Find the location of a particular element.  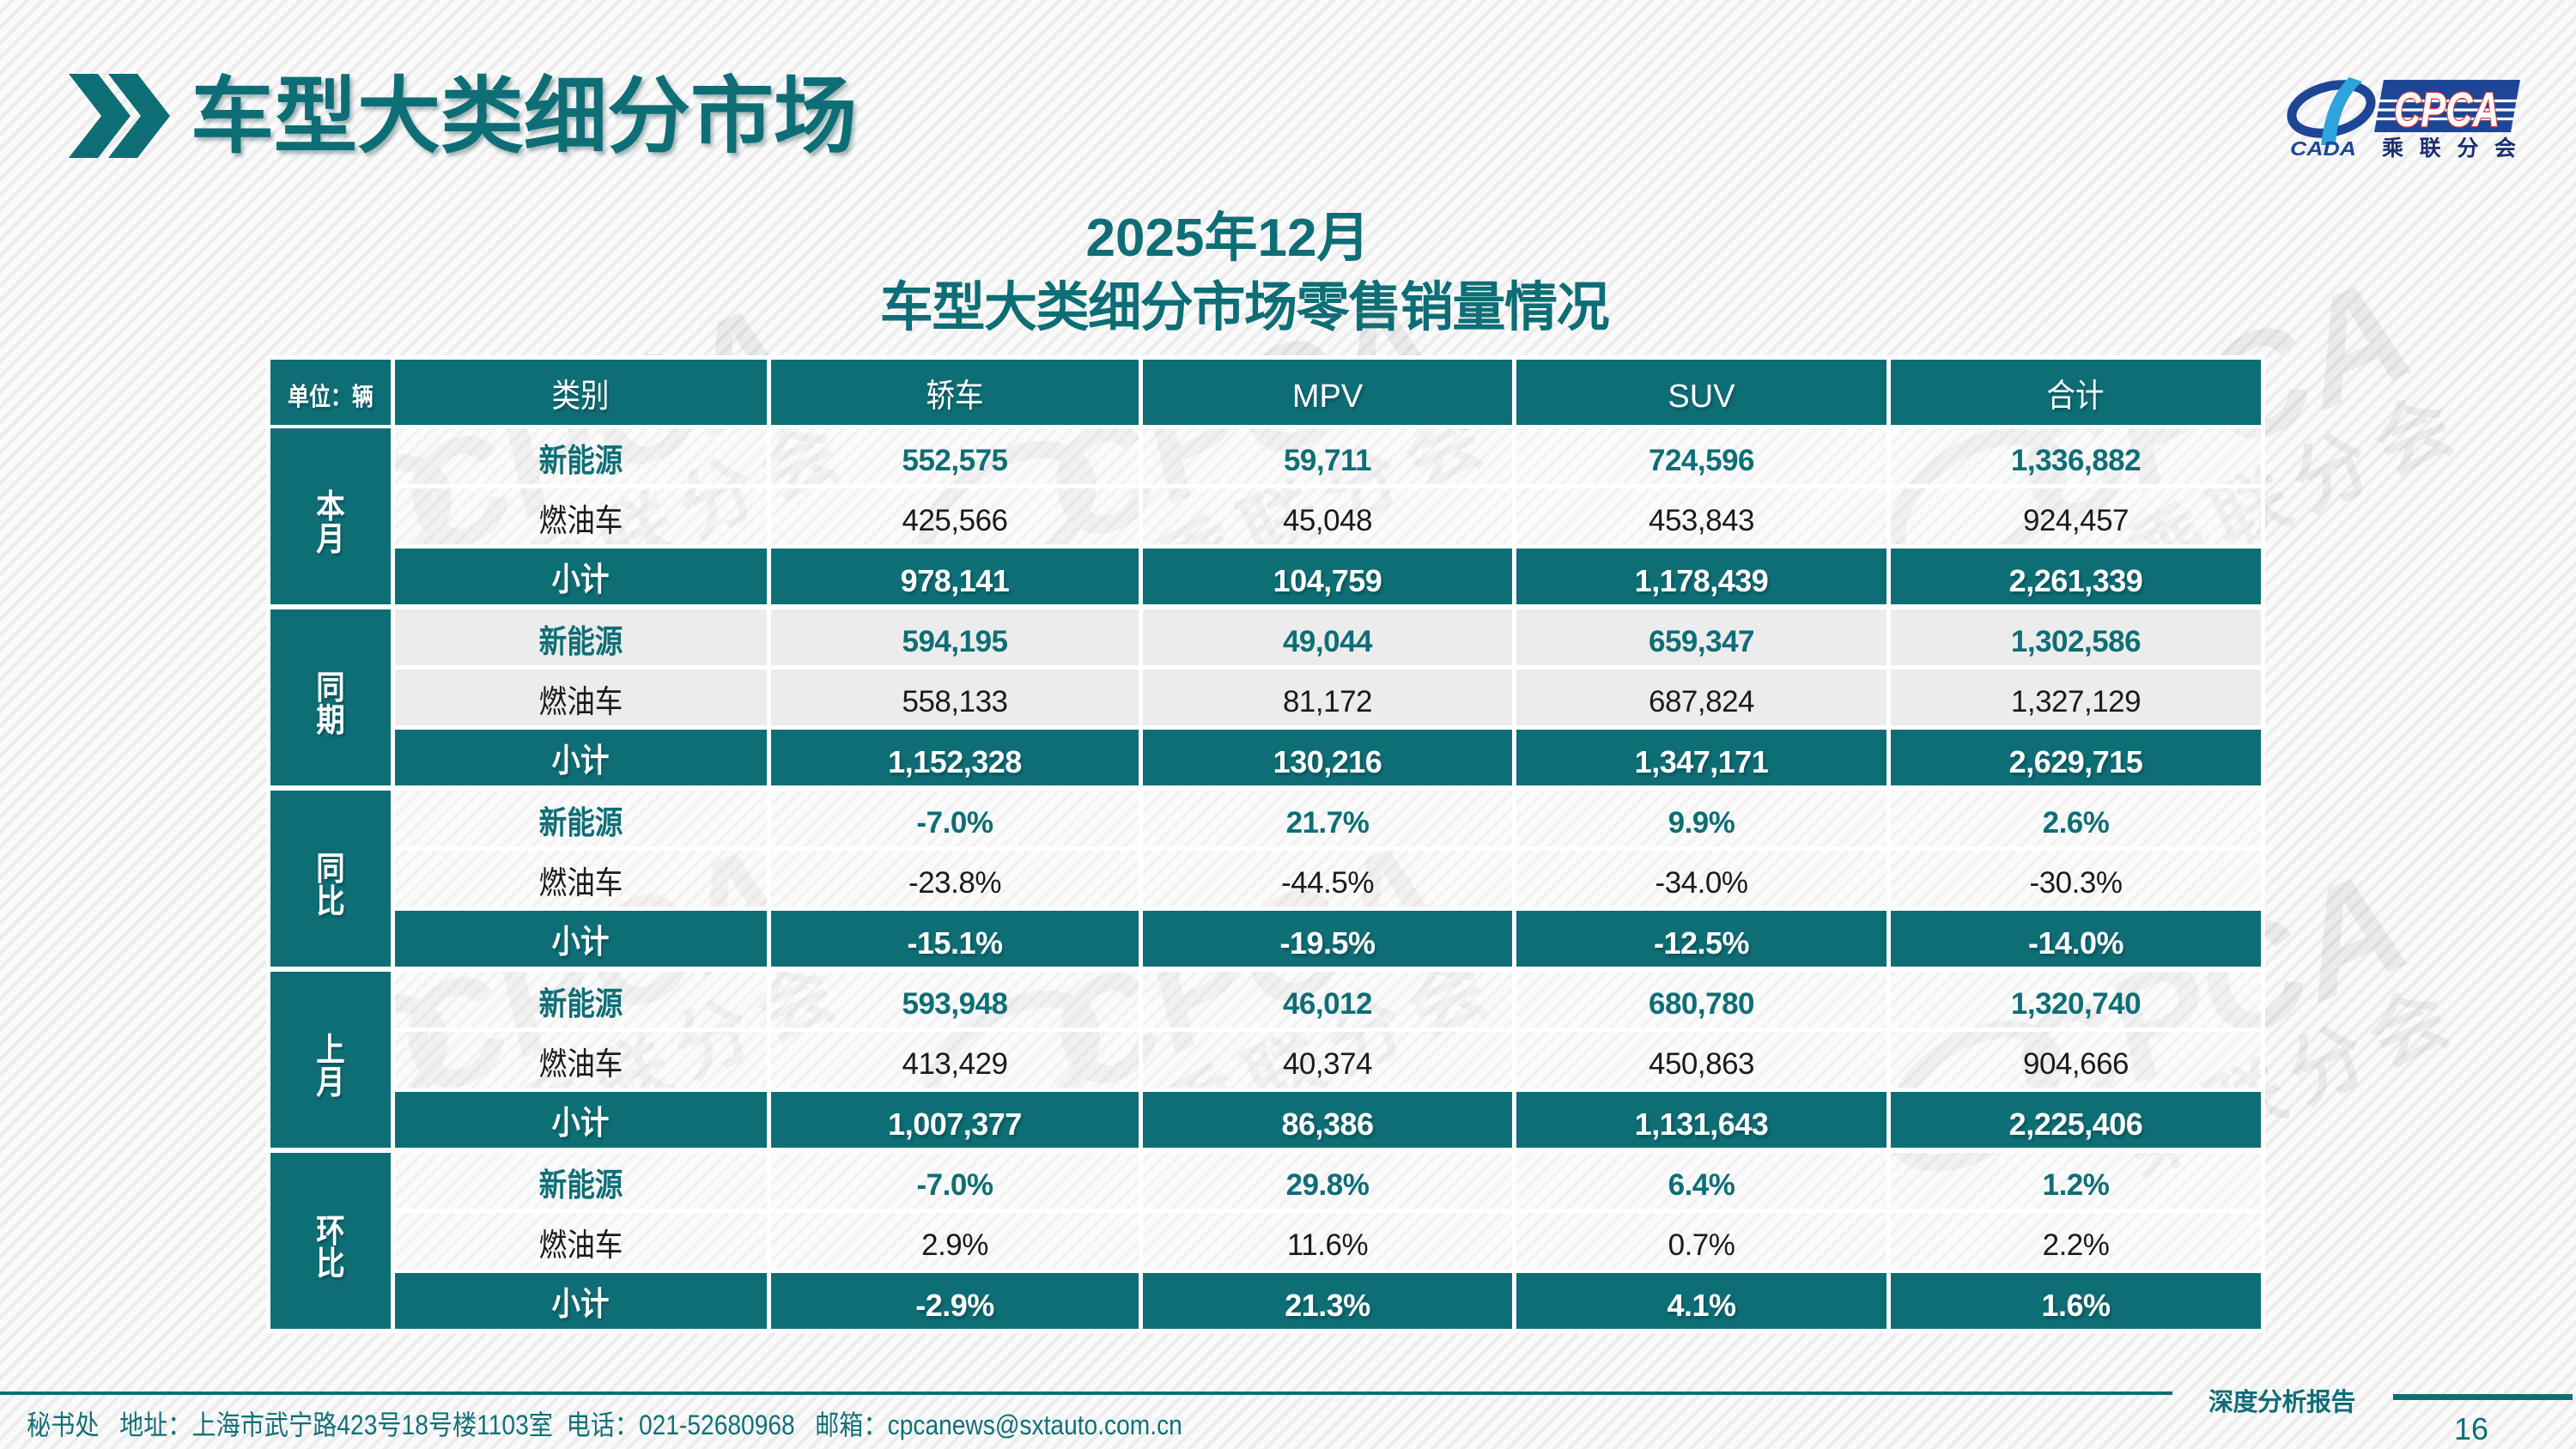

svg-text: CPCA is located at coordinates (2447, 109).